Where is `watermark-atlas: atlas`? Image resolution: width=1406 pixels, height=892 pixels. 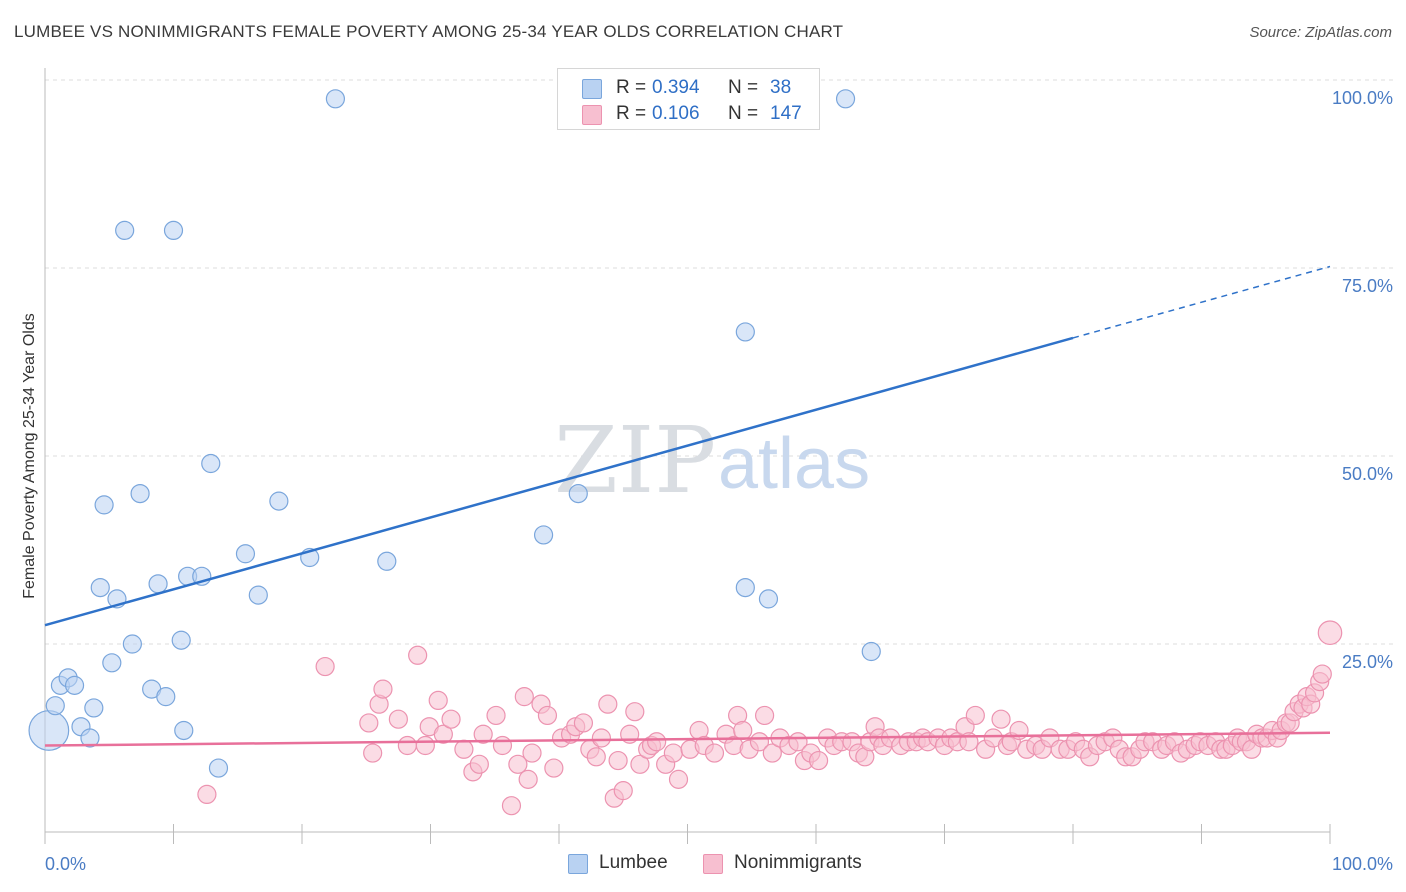
watermark-atlas: atlas is located at coordinates (794, 464).